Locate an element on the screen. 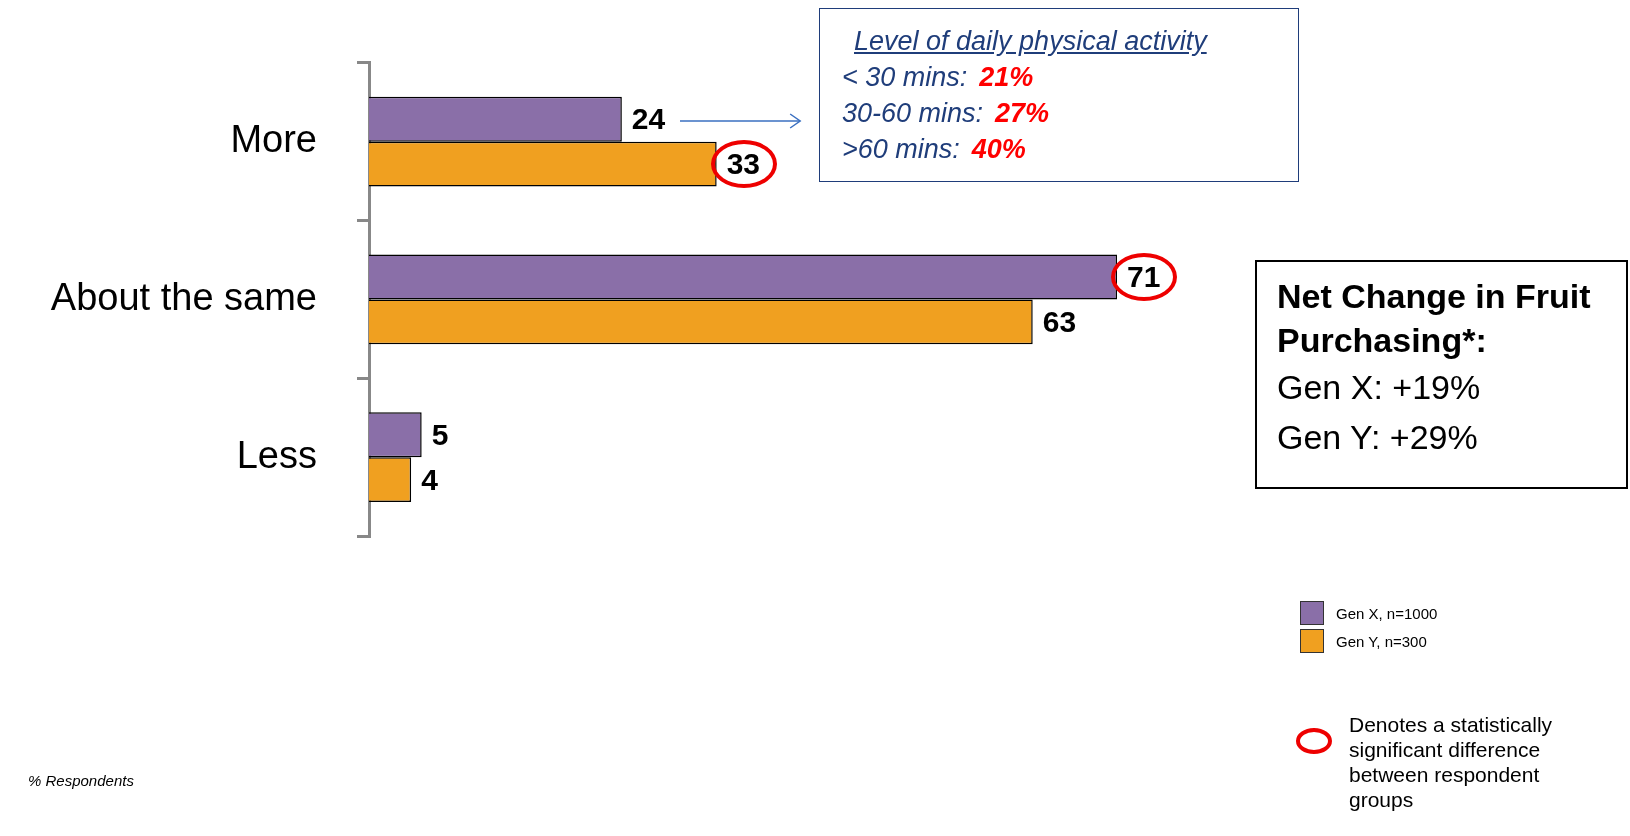  annotation: < 30 mins: is located at coordinates (905, 77).